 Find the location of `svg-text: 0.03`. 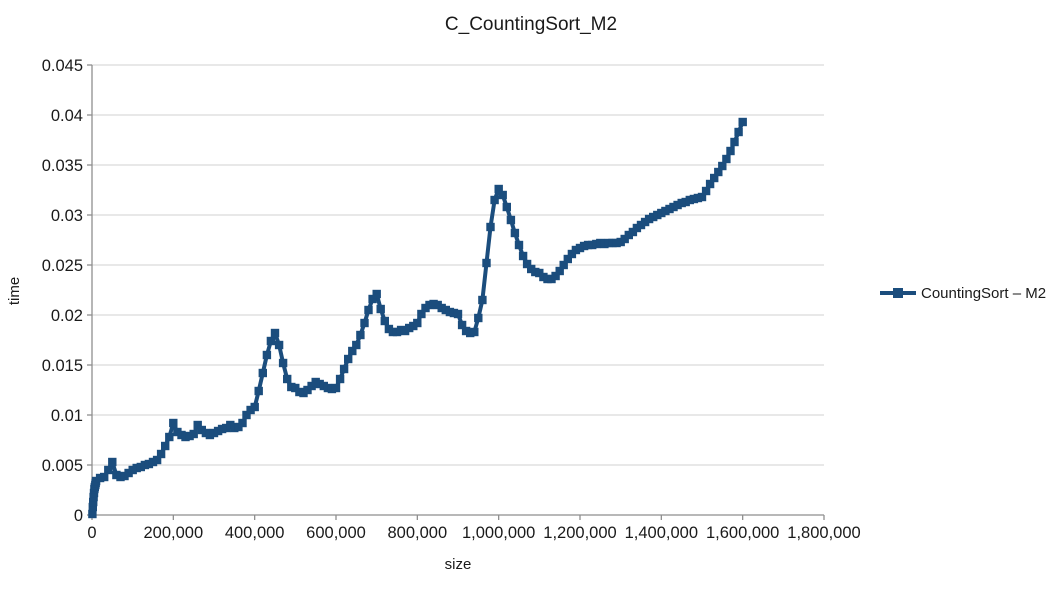

svg-text: 0.03 is located at coordinates (67, 216).